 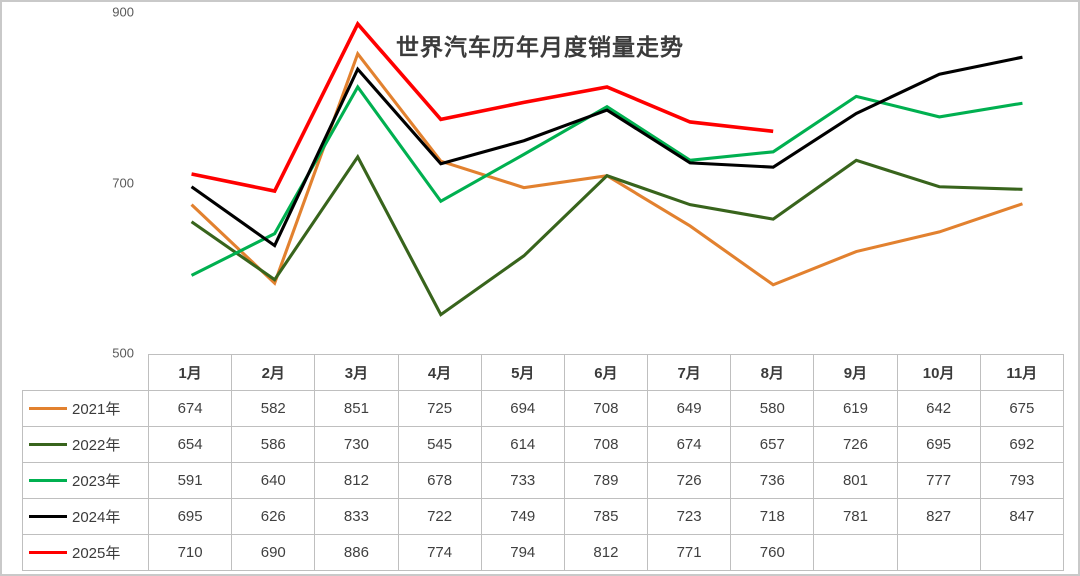 What do you see at coordinates (96, 481) in the screenshot?
I see `legend-label: 2023年` at bounding box center [96, 481].